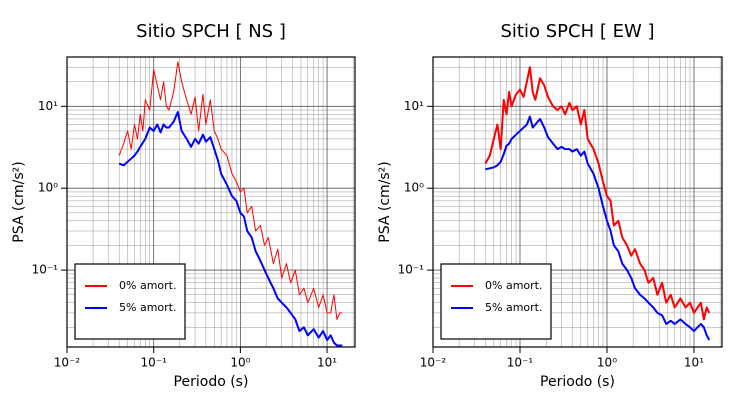 This screenshot has height=404, width=730. What do you see at coordinates (578, 31) in the screenshot?
I see `chart-title: Sitio SPCH [ EW ]` at bounding box center [578, 31].